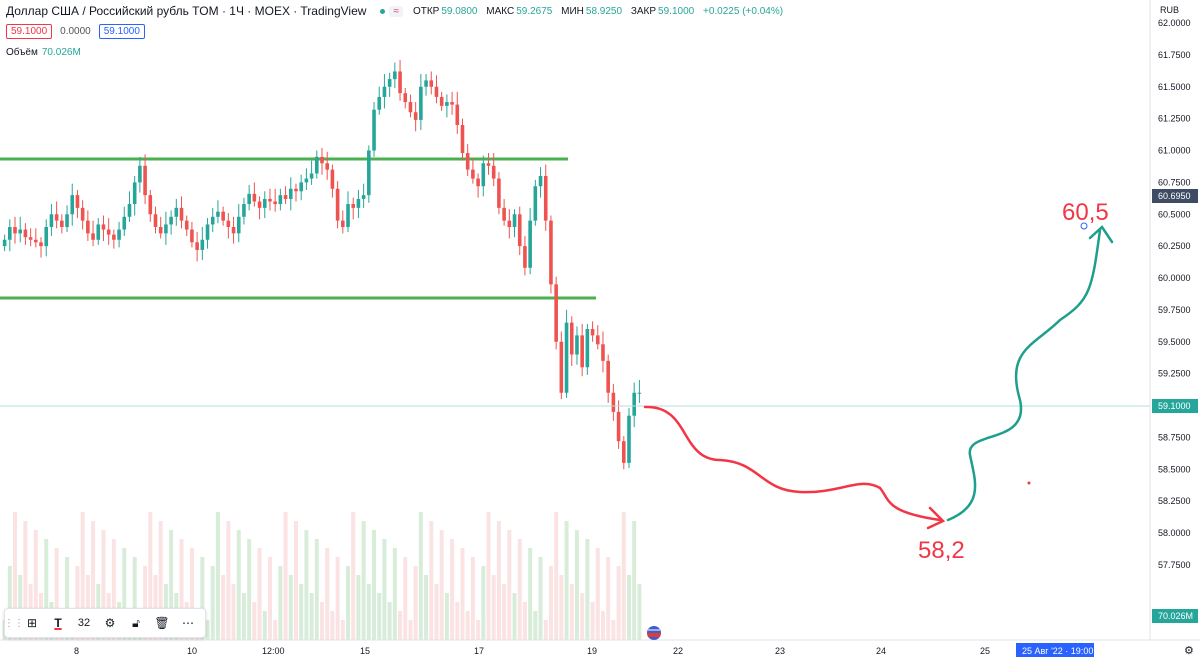 The width and height of the screenshot is (1200, 657). What do you see at coordinates (1189, 650) in the screenshot?
I see `chart-settings-icon: ⚙` at bounding box center [1189, 650].